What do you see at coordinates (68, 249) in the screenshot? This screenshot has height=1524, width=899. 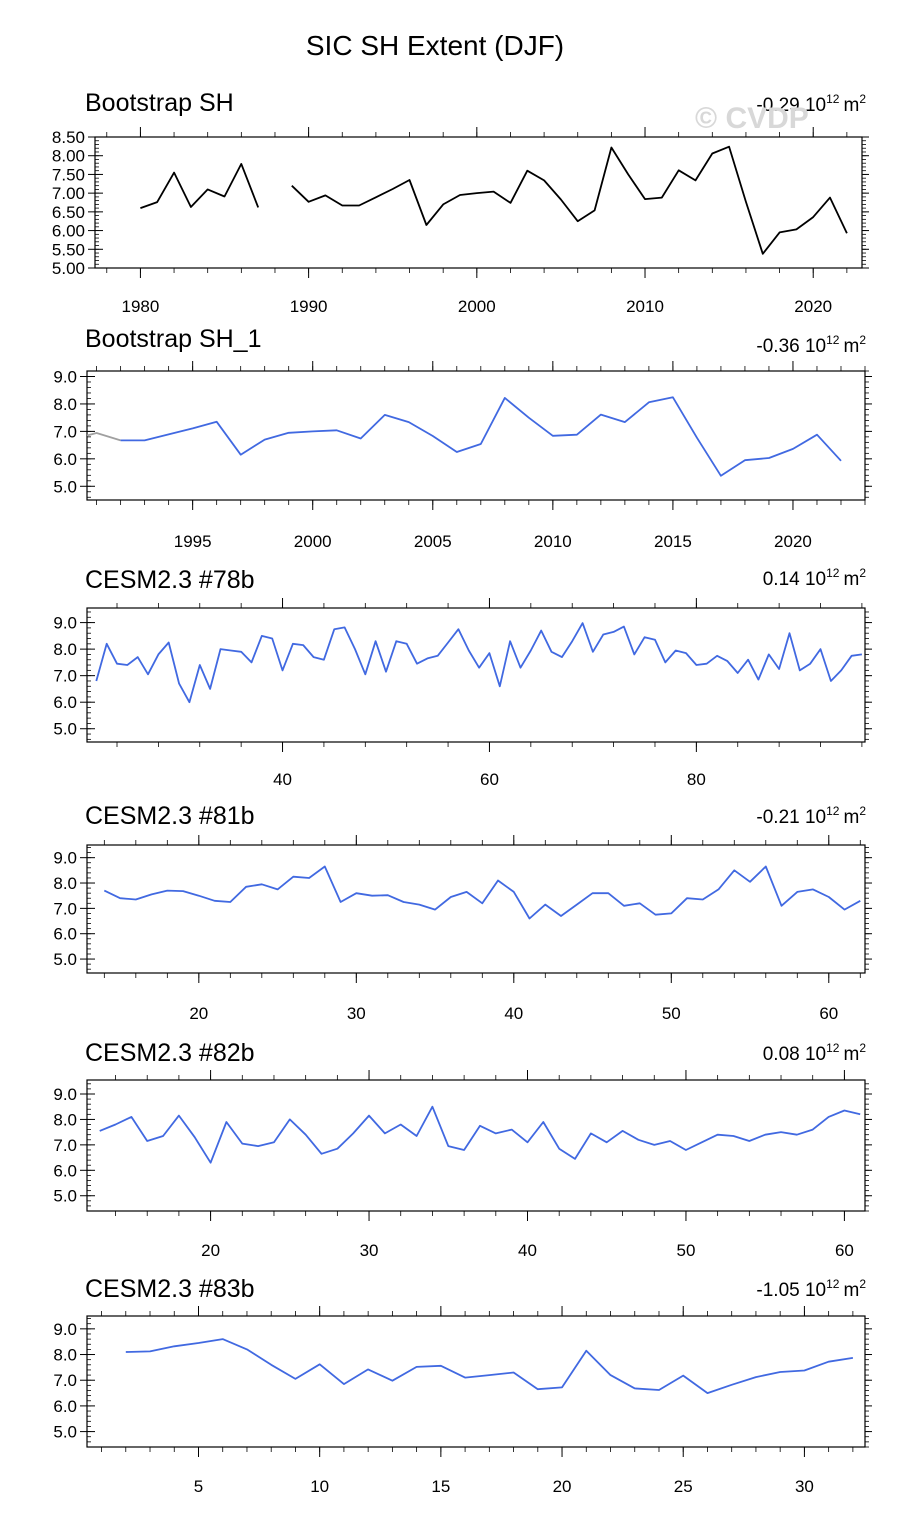 I see `y-tick-label: 5.50` at bounding box center [68, 249].